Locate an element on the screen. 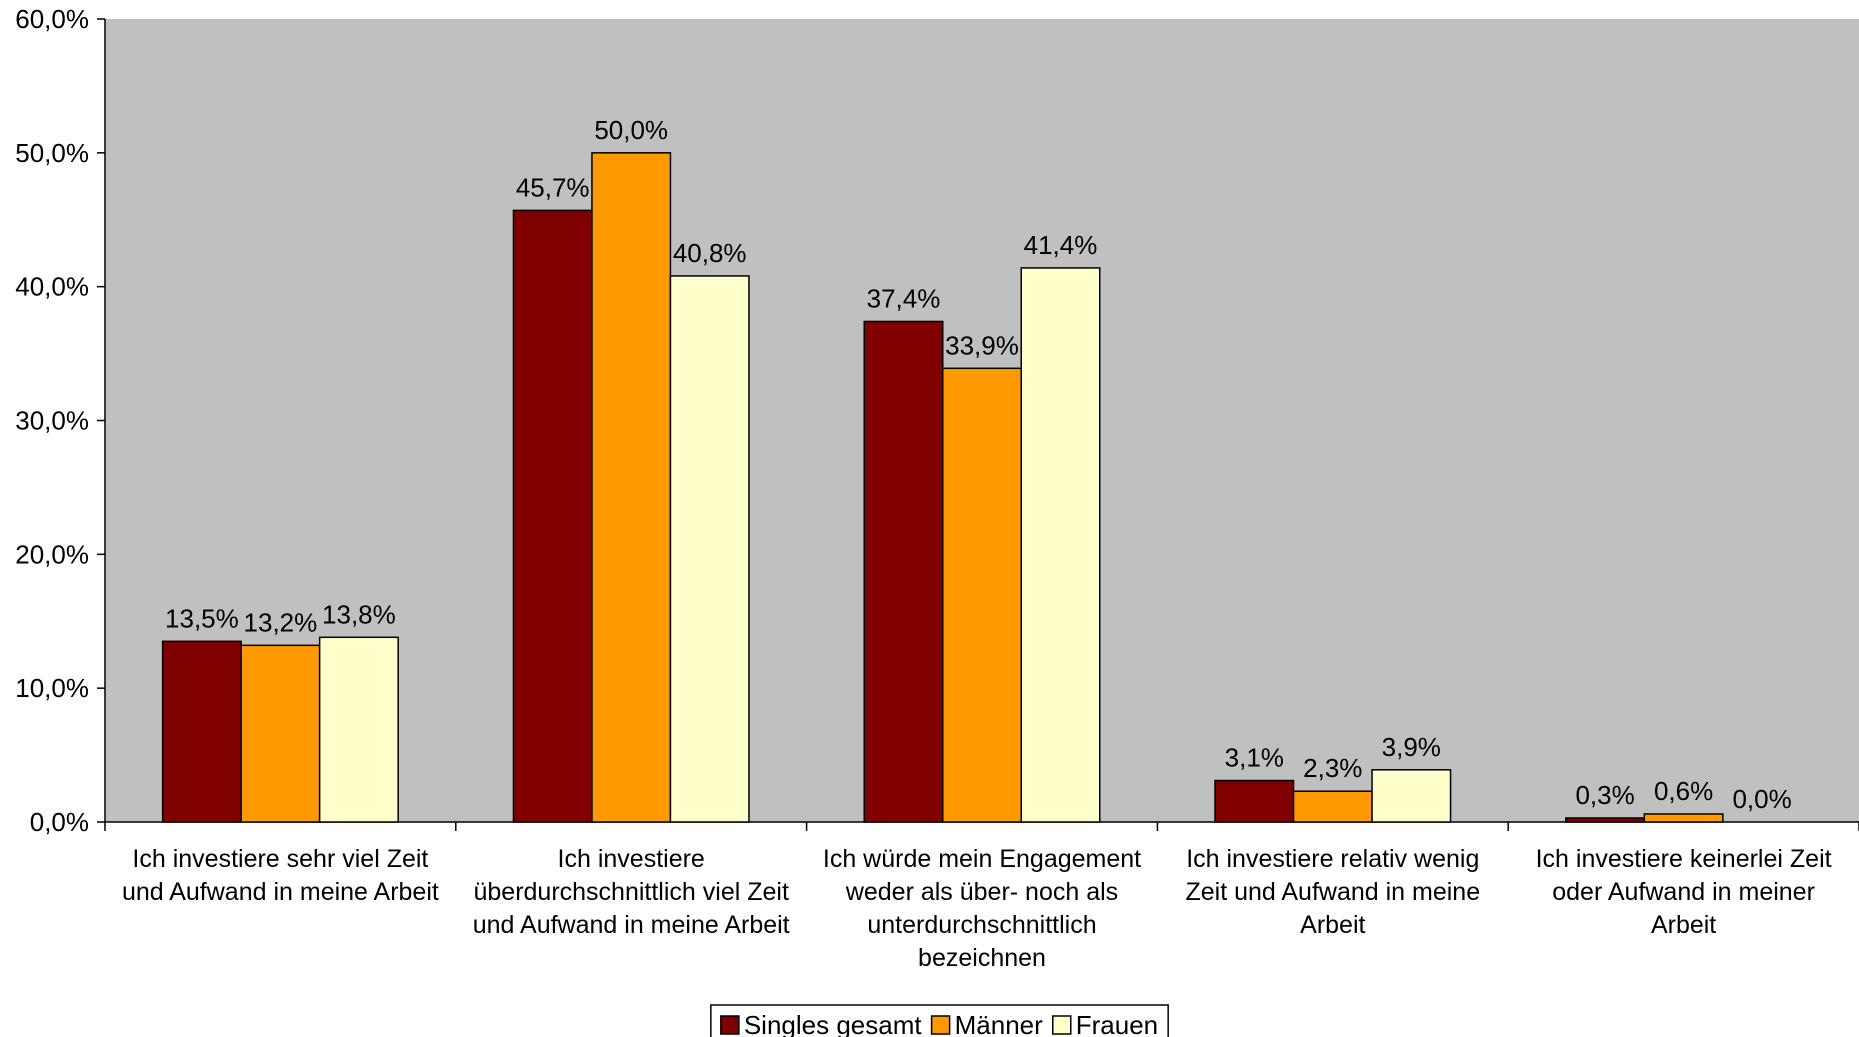  data-label: 45,7% is located at coordinates (553, 187).